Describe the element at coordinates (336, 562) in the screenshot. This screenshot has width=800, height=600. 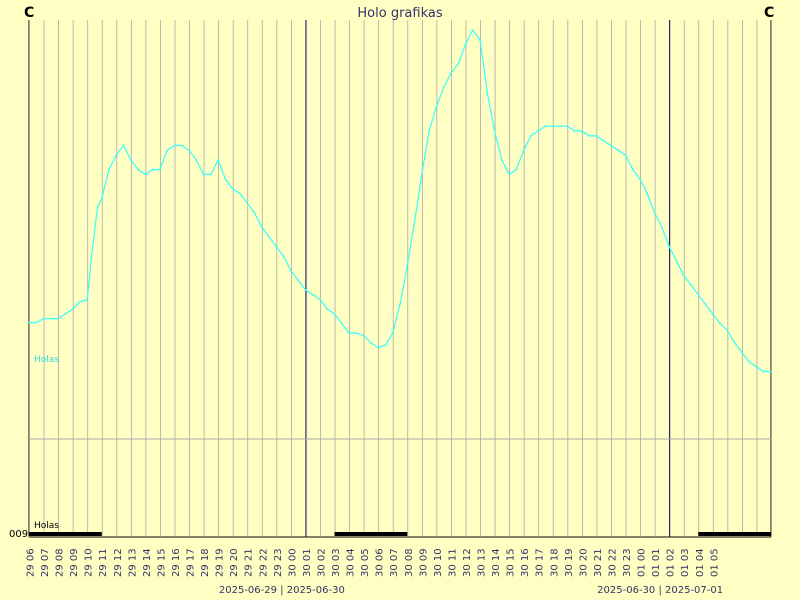
I see `x-tick-label: 30 03` at that location.